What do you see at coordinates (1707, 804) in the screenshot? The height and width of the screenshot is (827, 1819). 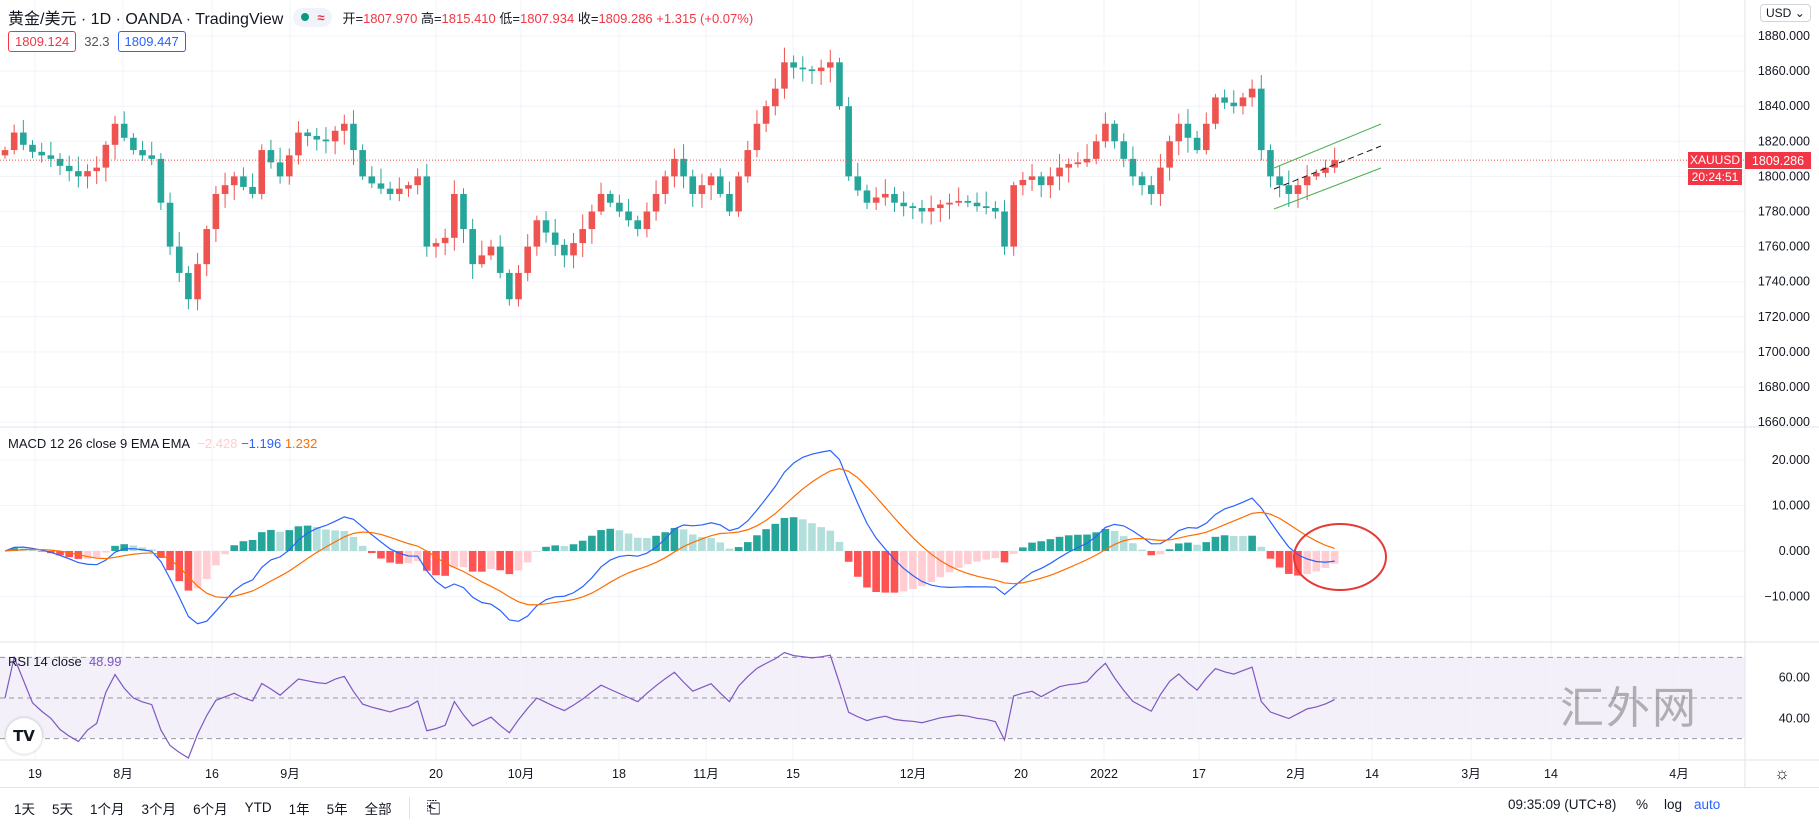 I see `auto-toggle: auto` at bounding box center [1707, 804].